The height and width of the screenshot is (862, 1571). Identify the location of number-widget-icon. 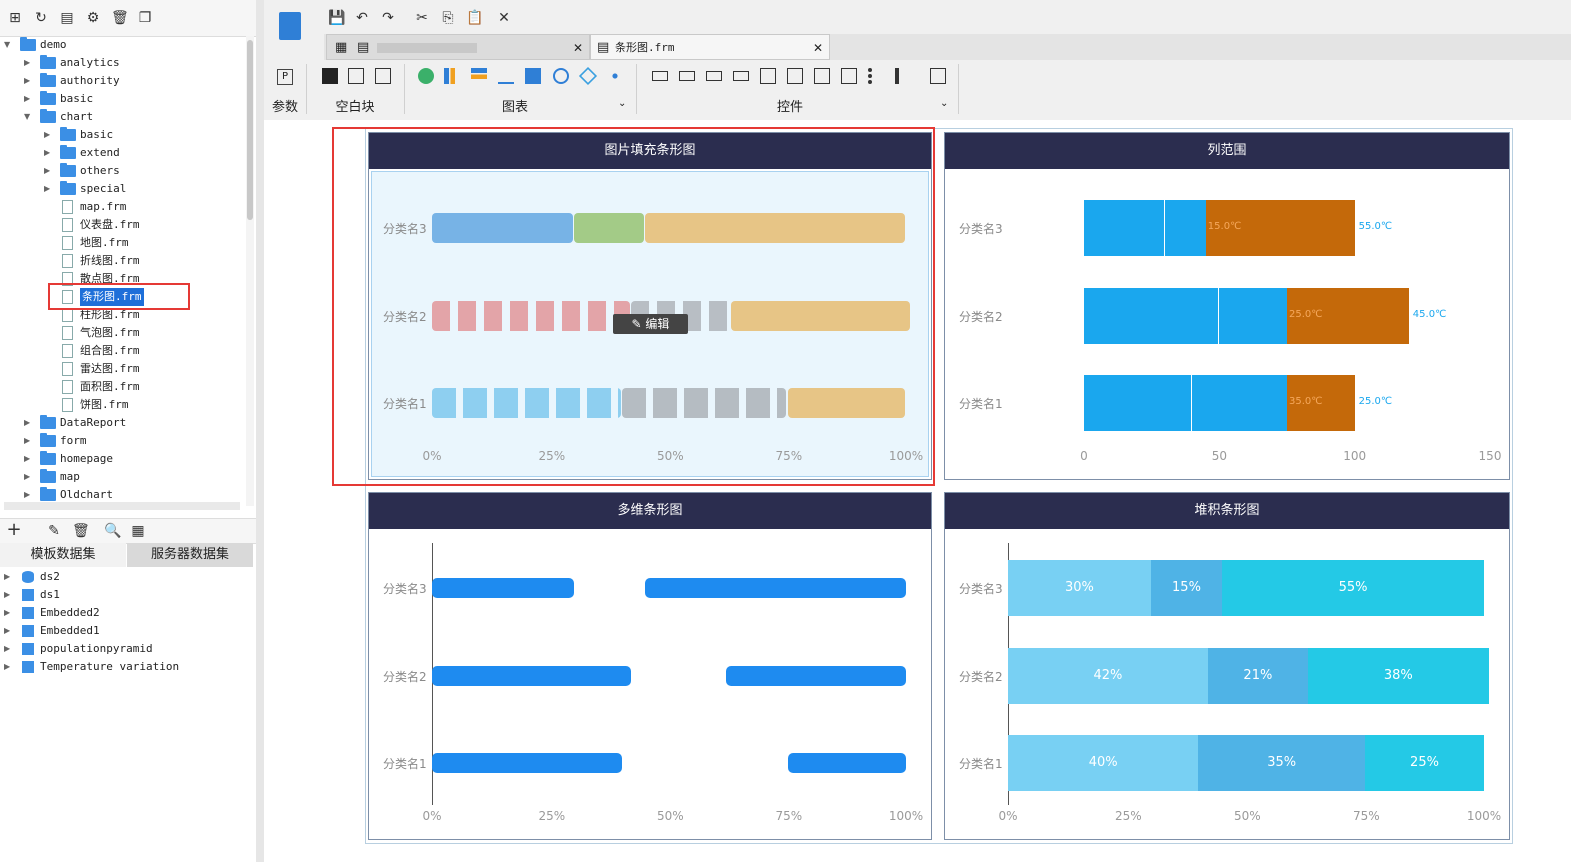
(822, 76).